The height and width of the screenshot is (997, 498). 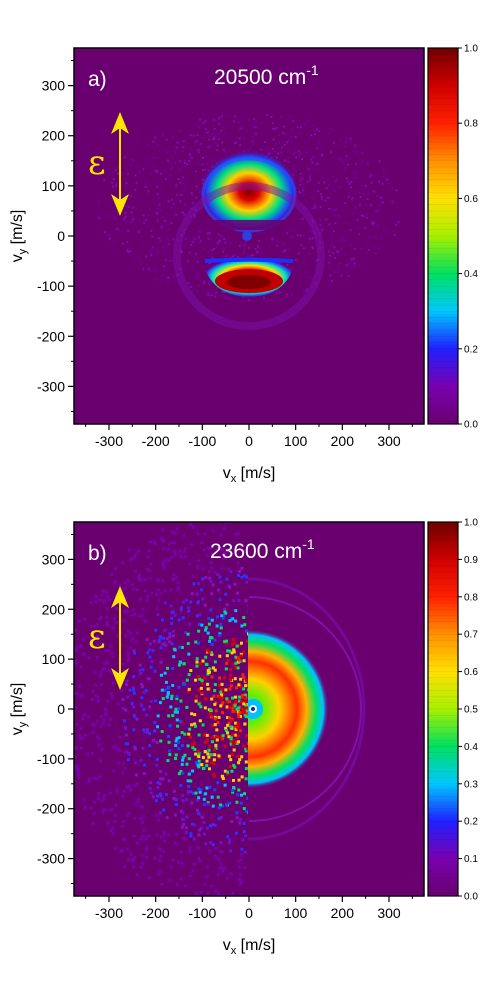 What do you see at coordinates (97, 79) in the screenshot?
I see `panel-label: a)` at bounding box center [97, 79].